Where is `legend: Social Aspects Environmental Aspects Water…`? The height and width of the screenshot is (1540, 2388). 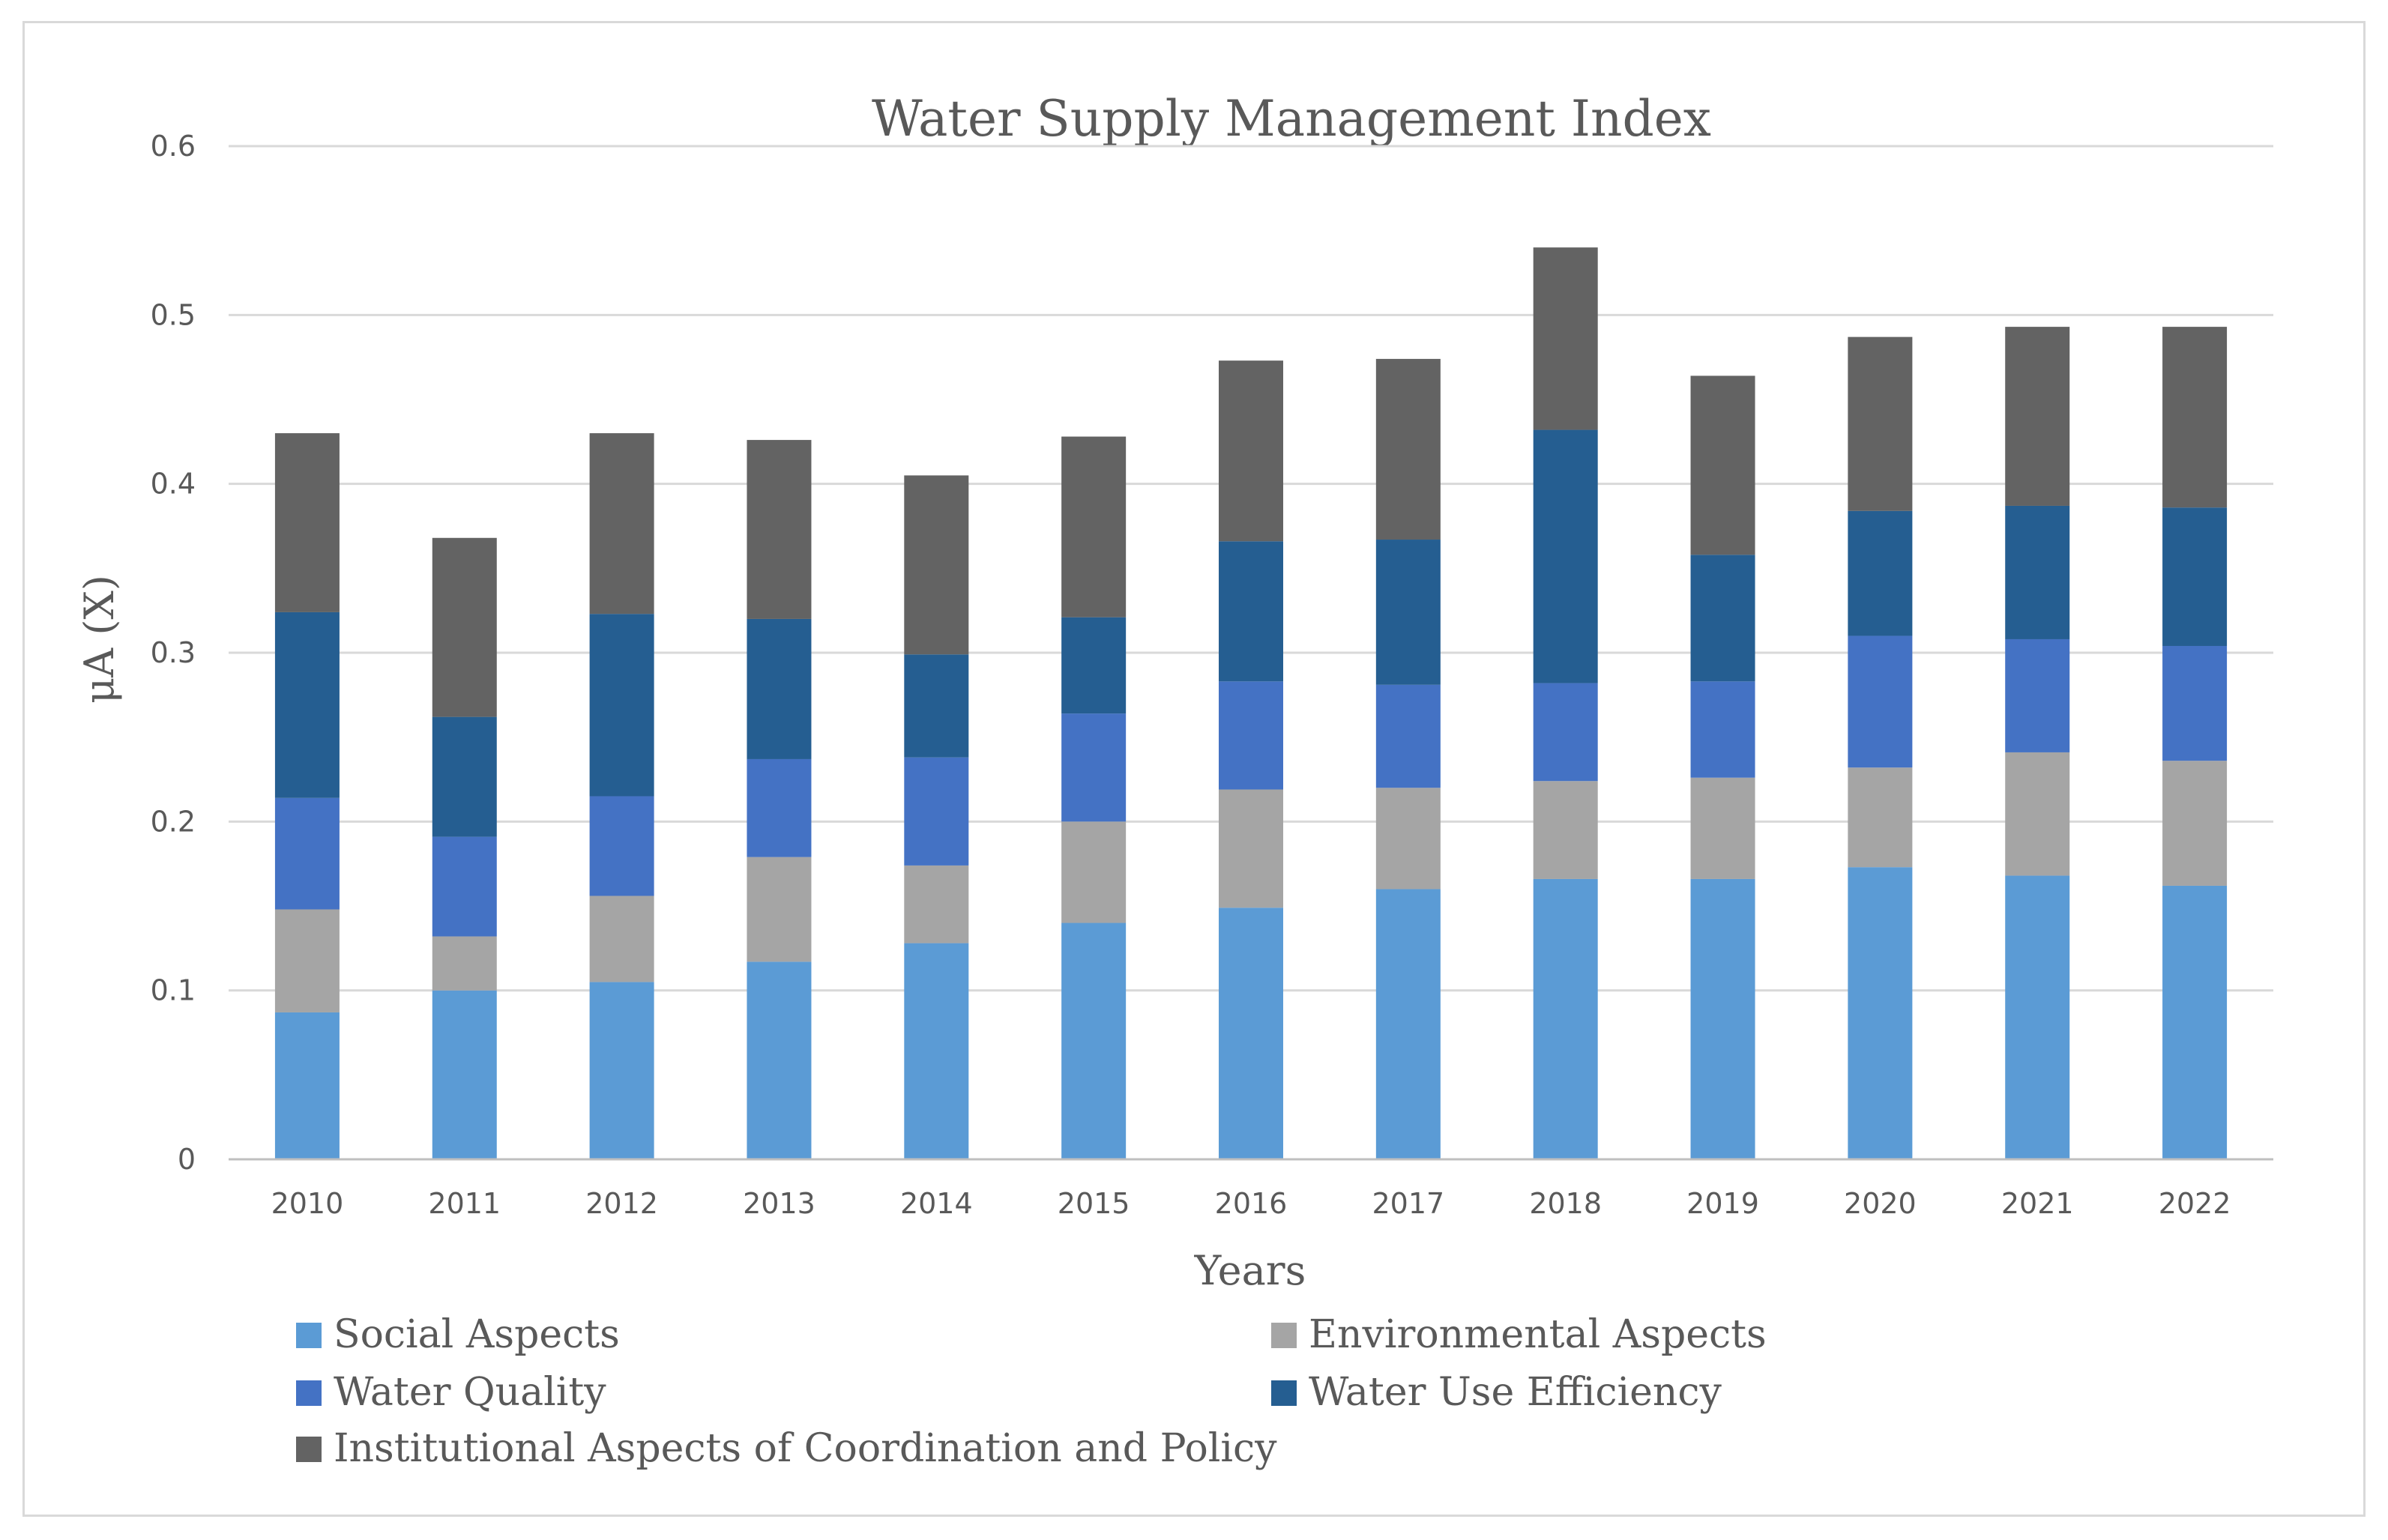 legend: Social Aspects Environmental Aspects Water… is located at coordinates (1032, 1391).